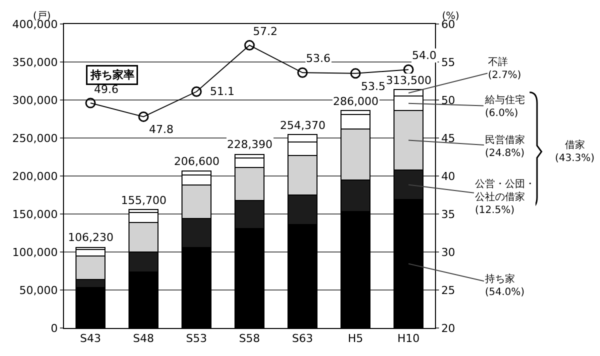 The image size is (600, 356). Describe the element at coordinates (504, 106) in the screenshot. I see `text: 給与住宅 (6.0%)` at that location.